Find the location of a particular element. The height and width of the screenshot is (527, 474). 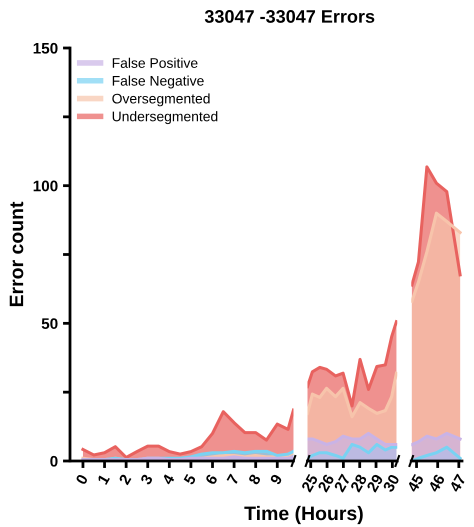

x-tick-label: 7 is located at coordinates (233, 480).